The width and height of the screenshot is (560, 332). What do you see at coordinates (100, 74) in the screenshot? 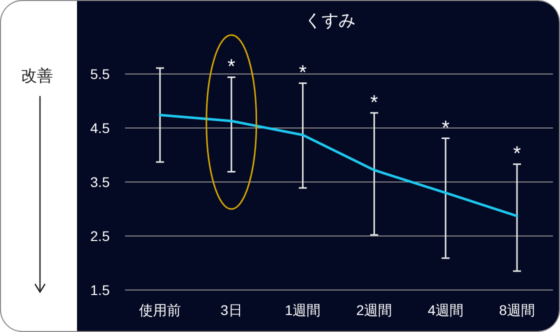
I see `y-tick-label: 5.5` at bounding box center [100, 74].